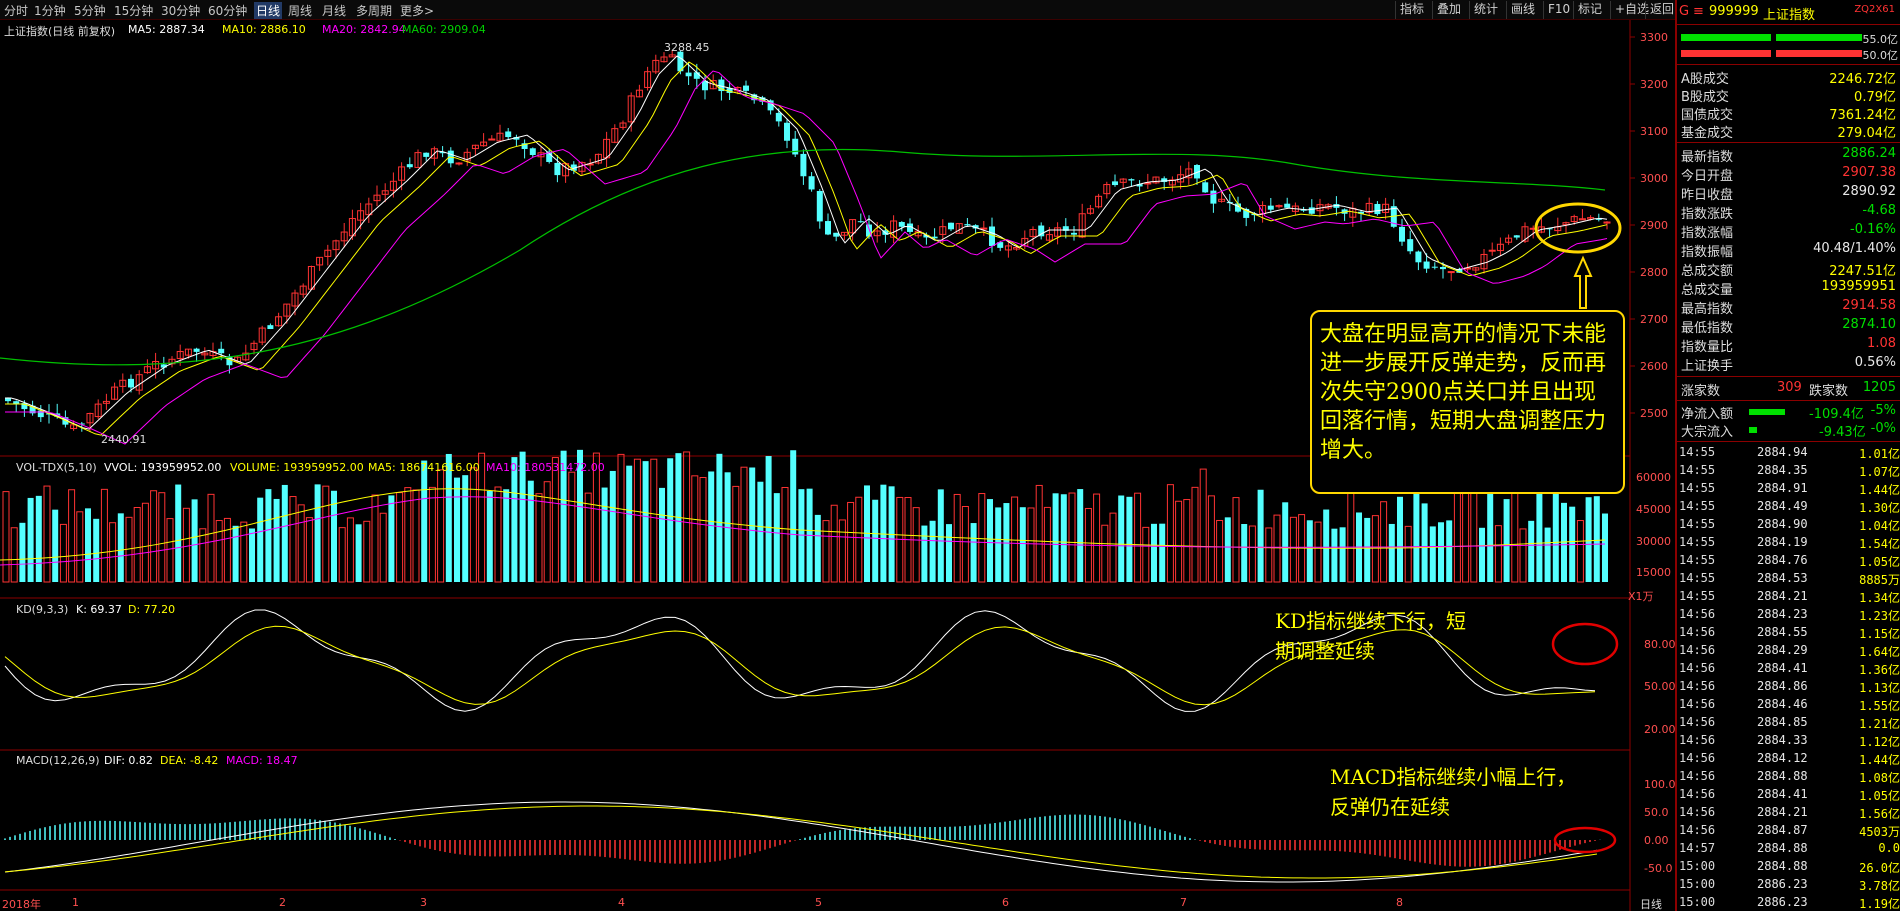  What do you see at coordinates (1654, 178) in the screenshot?
I see `y-tick: 3000` at bounding box center [1654, 178].